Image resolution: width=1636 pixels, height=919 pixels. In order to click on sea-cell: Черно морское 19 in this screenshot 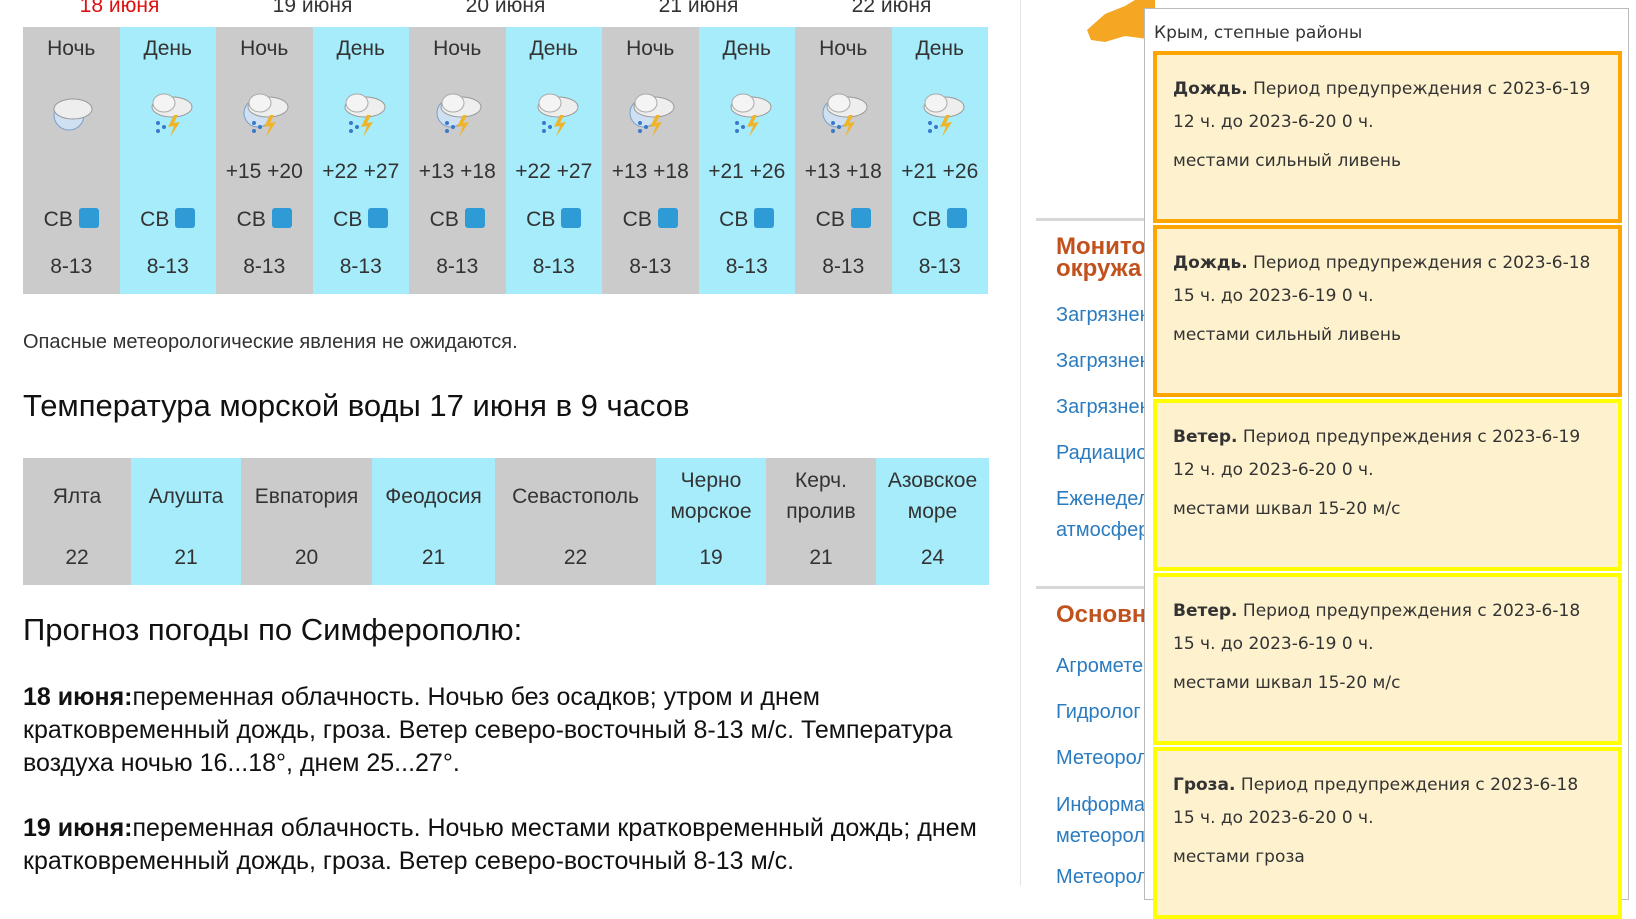, I will do `click(711, 521)`.